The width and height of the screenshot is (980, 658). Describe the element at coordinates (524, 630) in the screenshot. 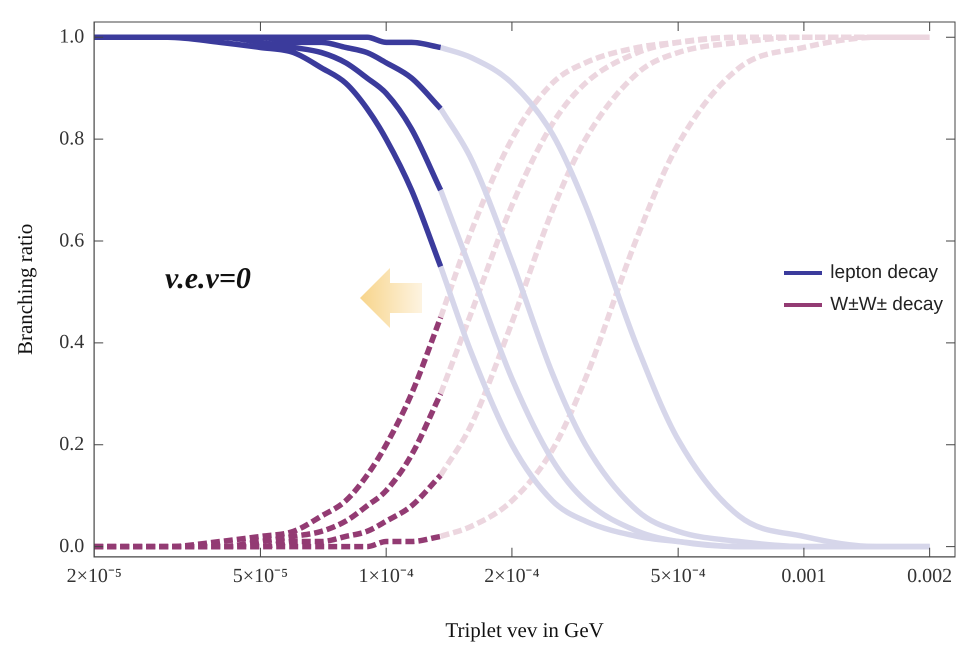

I see `x-axis-title: Triplet vev in GeV` at that location.